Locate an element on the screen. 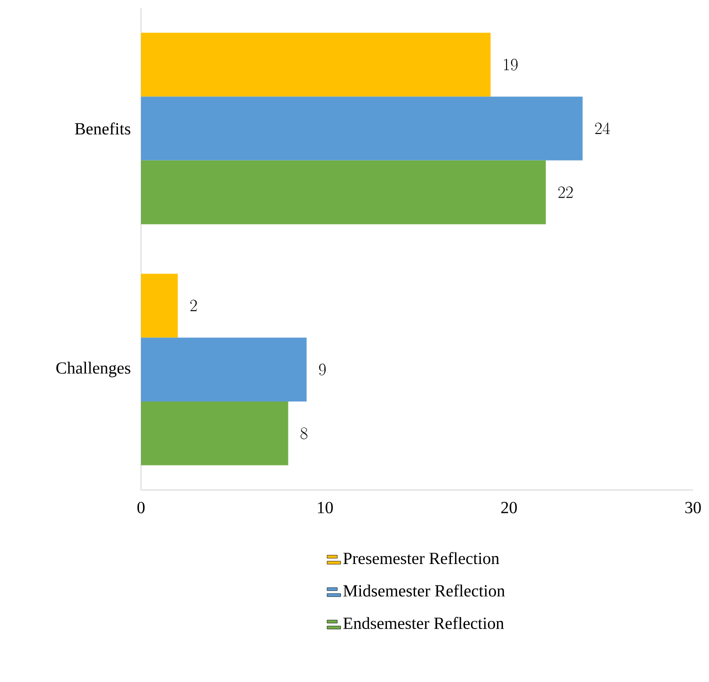 The height and width of the screenshot is (682, 709). data-label: 22 is located at coordinates (565, 192).